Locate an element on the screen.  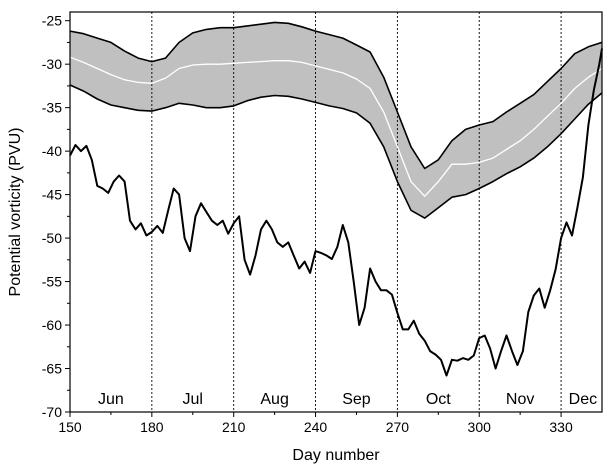
x-tick-label: 150 is located at coordinates (70, 427).